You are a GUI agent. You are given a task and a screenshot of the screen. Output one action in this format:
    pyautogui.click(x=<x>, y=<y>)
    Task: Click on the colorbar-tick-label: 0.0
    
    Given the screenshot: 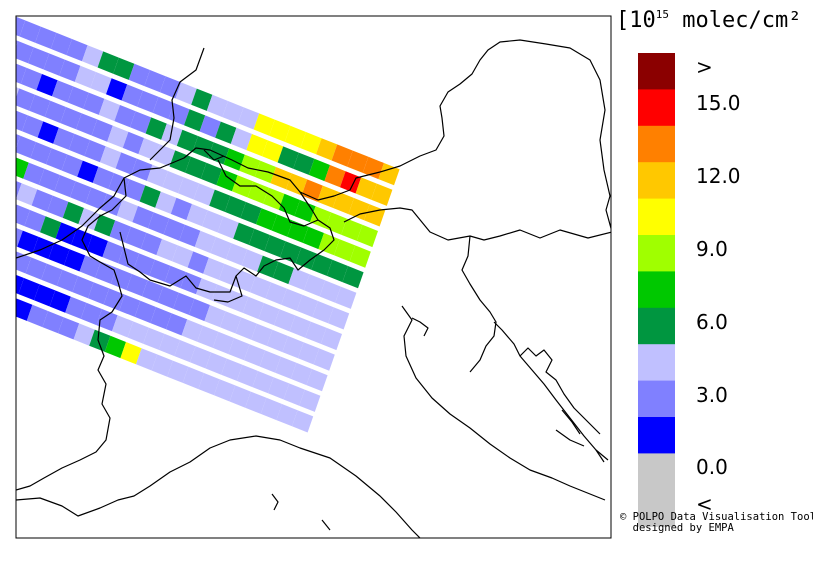 What is the action you would take?
    pyautogui.click(x=712, y=467)
    